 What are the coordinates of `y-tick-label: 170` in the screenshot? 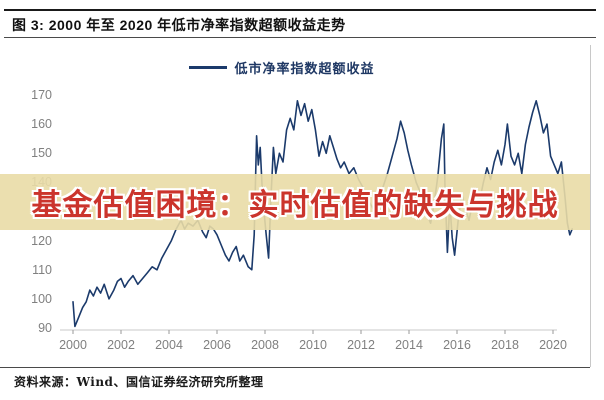 It's located at (41, 95).